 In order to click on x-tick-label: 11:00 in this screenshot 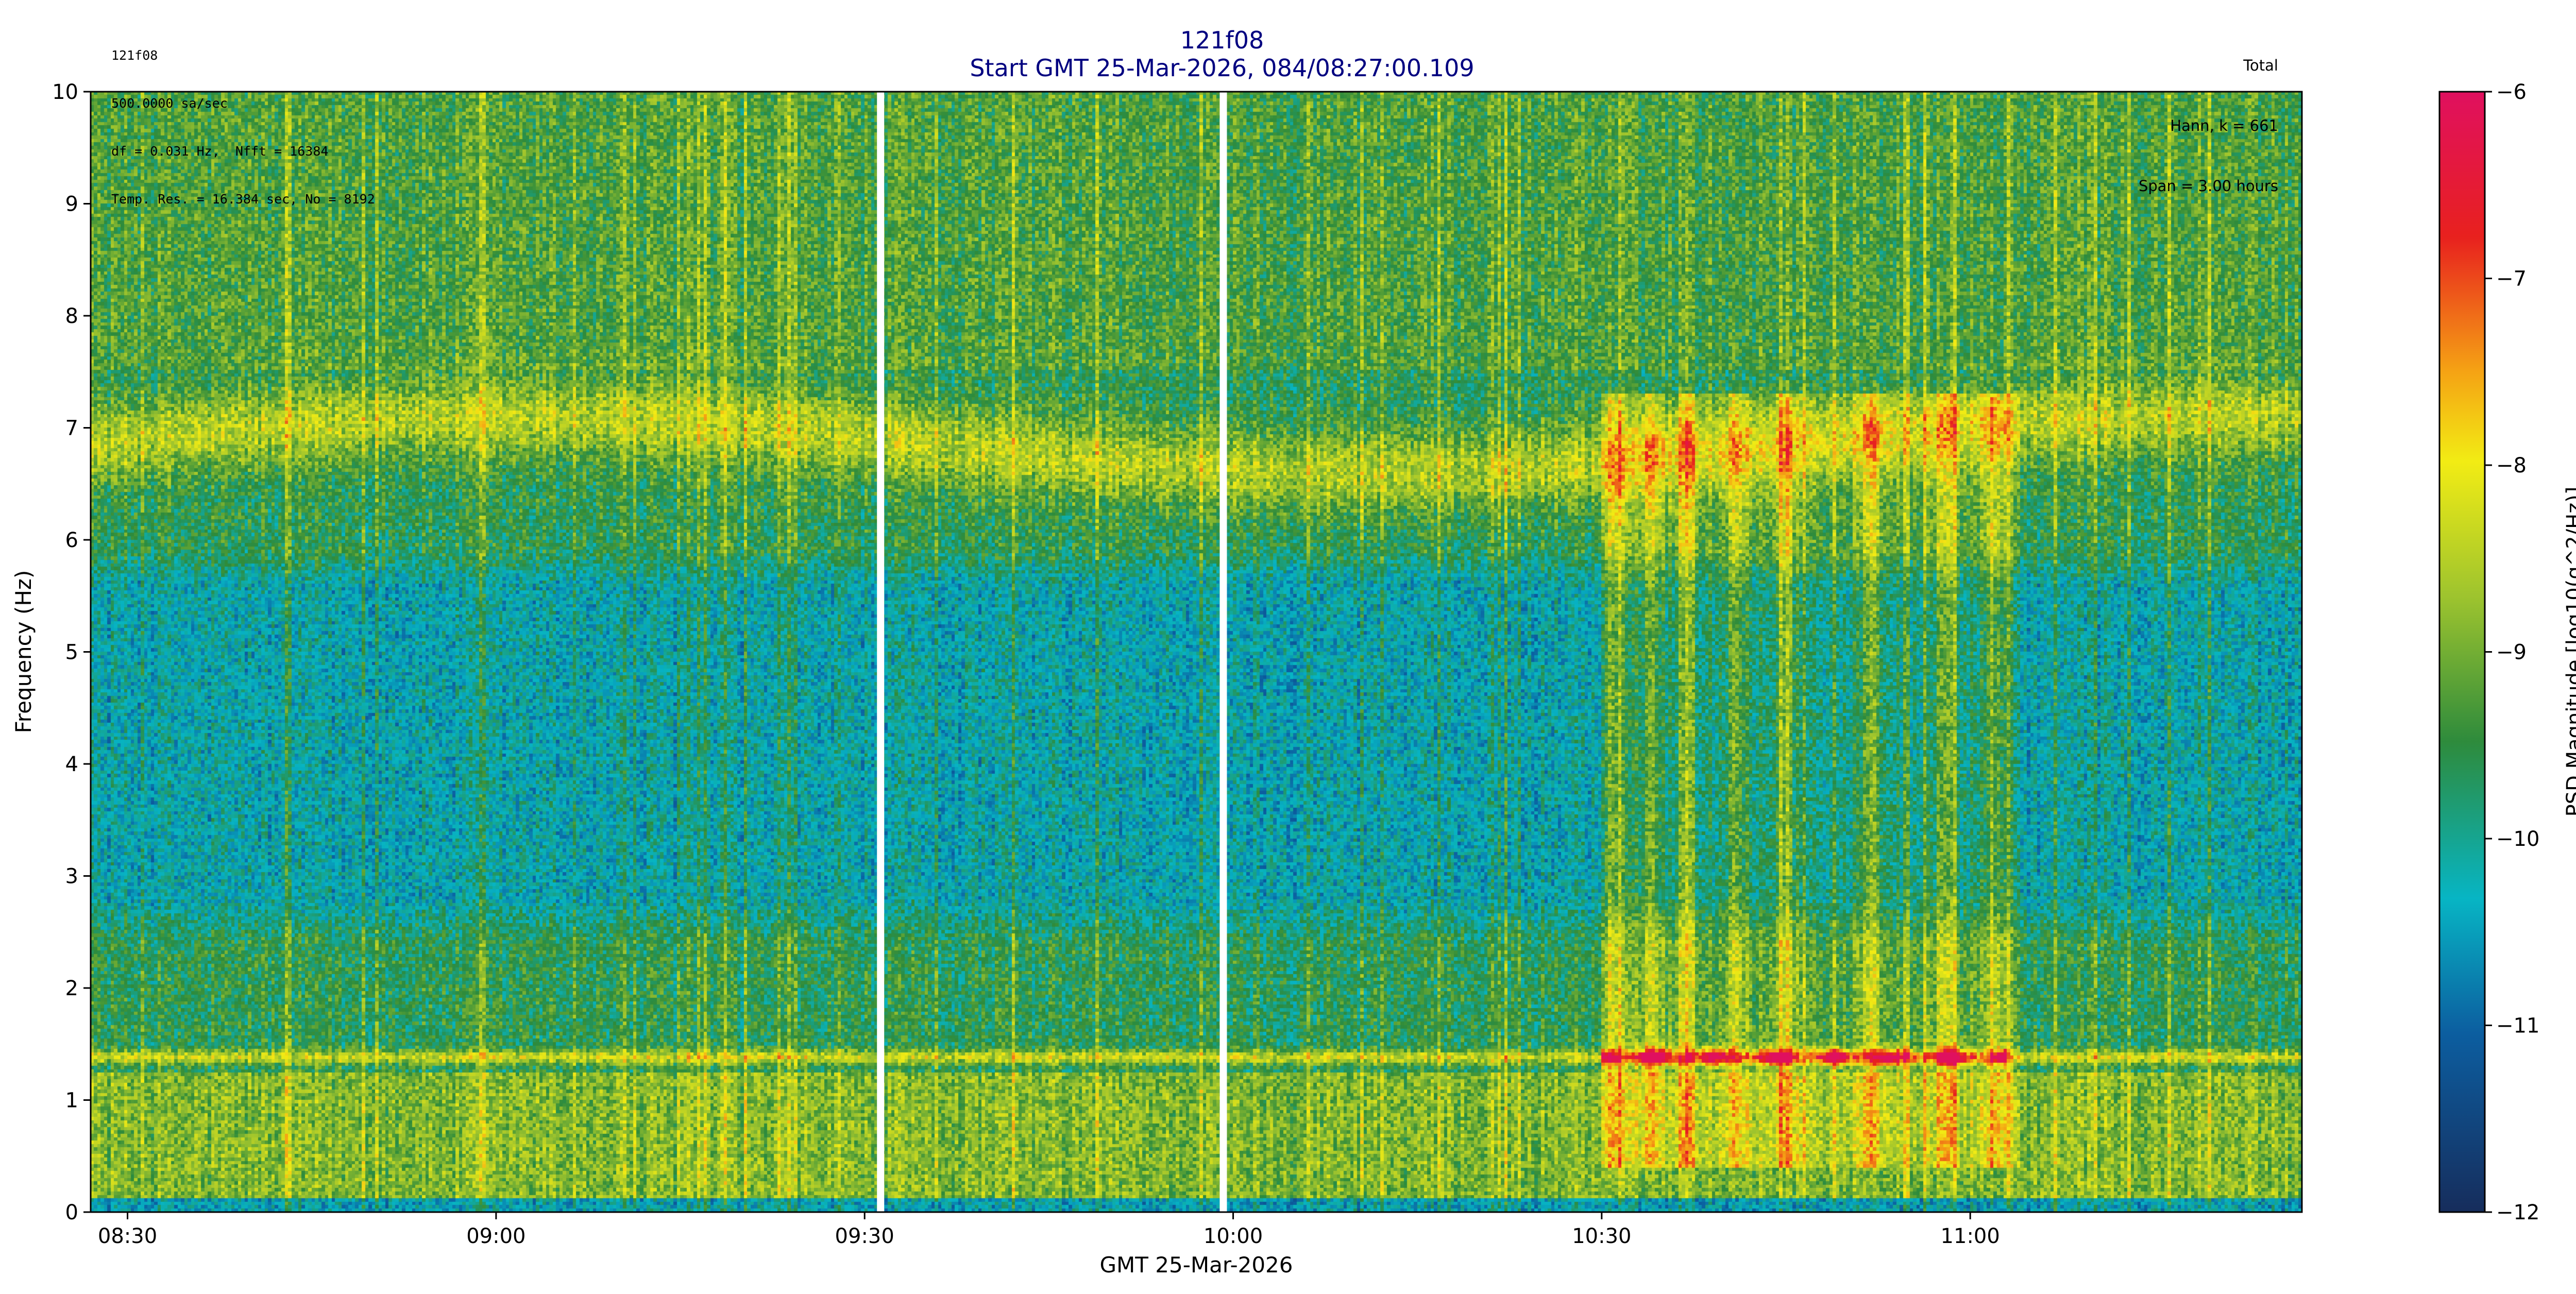, I will do `click(1970, 1236)`.